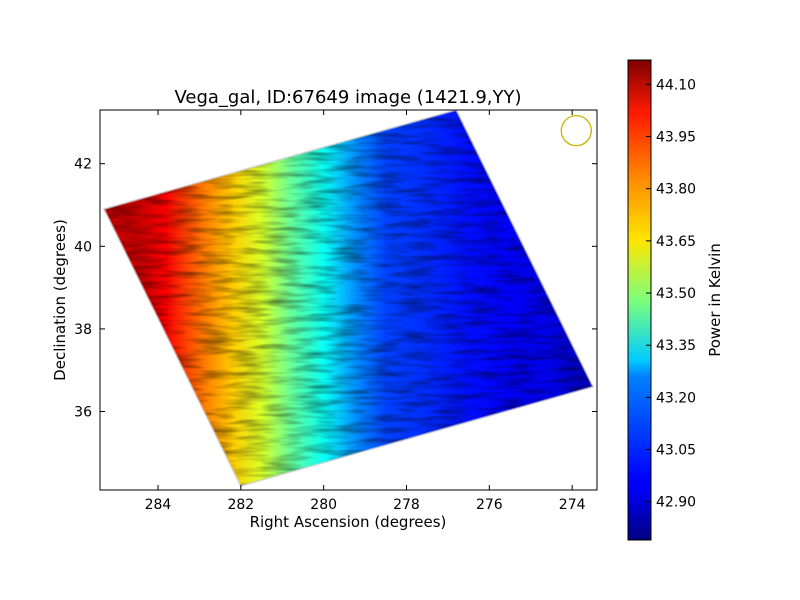 Image resolution: width=800 pixels, height=600 pixels. Describe the element at coordinates (348, 522) in the screenshot. I see `x-axis-label: Right Ascension (degrees)` at that location.